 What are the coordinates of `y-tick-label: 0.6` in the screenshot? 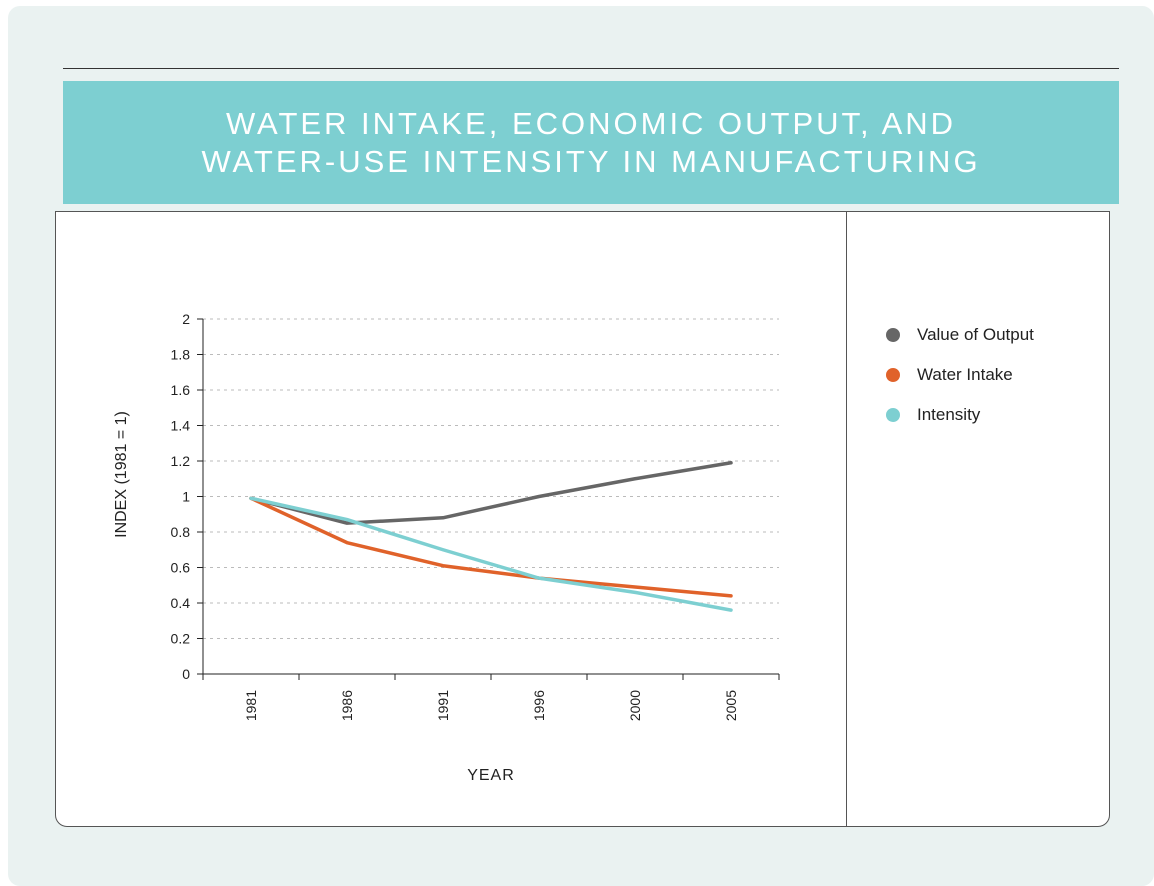 It's located at (181, 568).